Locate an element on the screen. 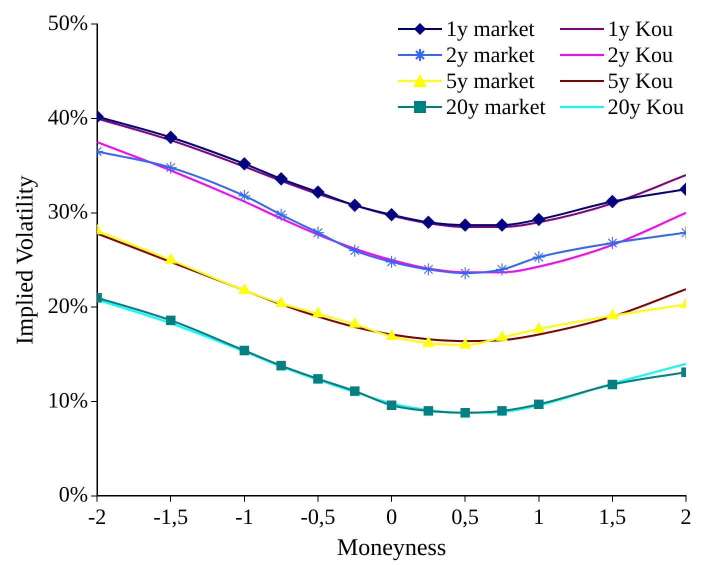  legend-label: 1y Kou is located at coordinates (640, 29).